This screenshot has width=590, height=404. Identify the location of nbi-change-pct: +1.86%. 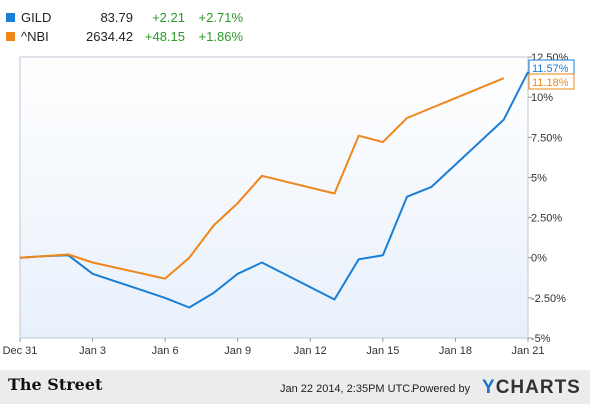
(220, 36).